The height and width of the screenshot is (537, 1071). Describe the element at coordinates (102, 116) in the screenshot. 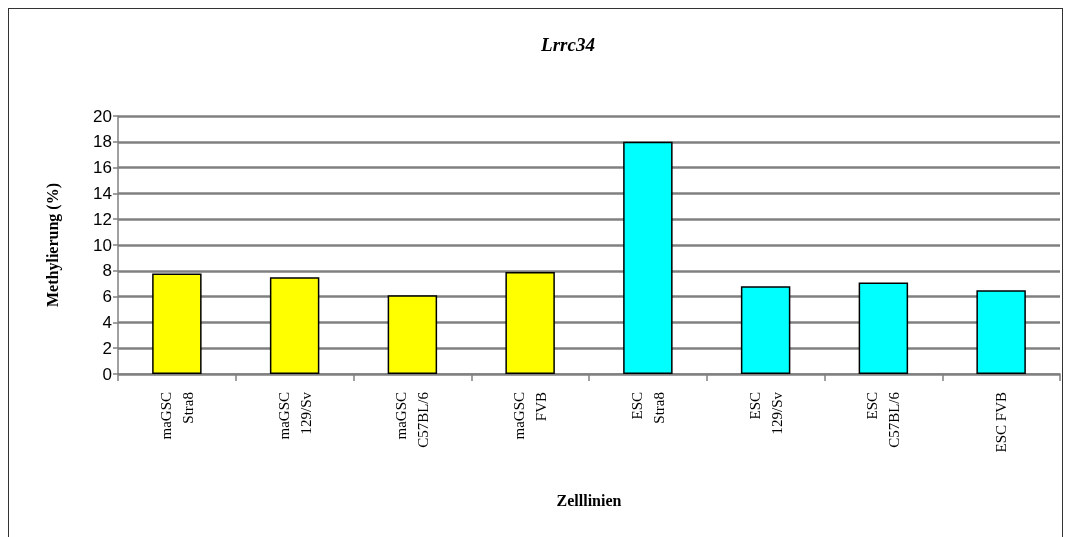

I see `y-tick-label: 20` at that location.